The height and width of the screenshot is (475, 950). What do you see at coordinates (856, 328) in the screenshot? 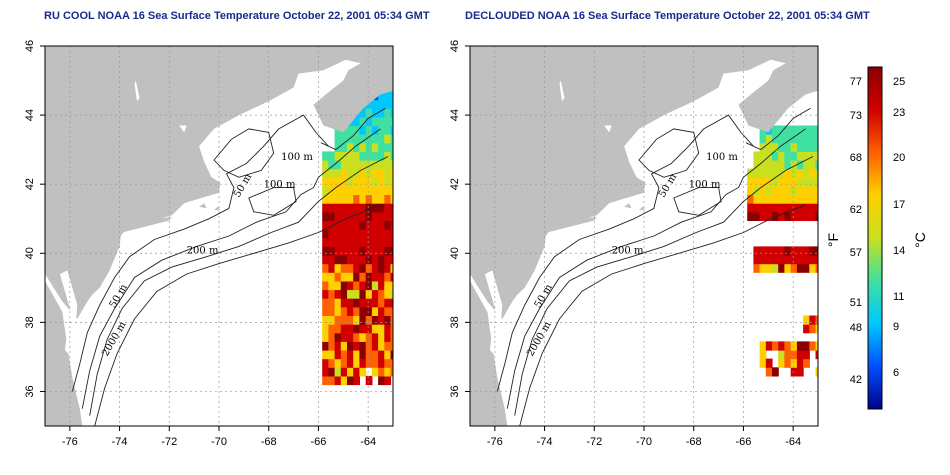
I see `fahrenheit-tick-label: 48` at bounding box center [856, 328].